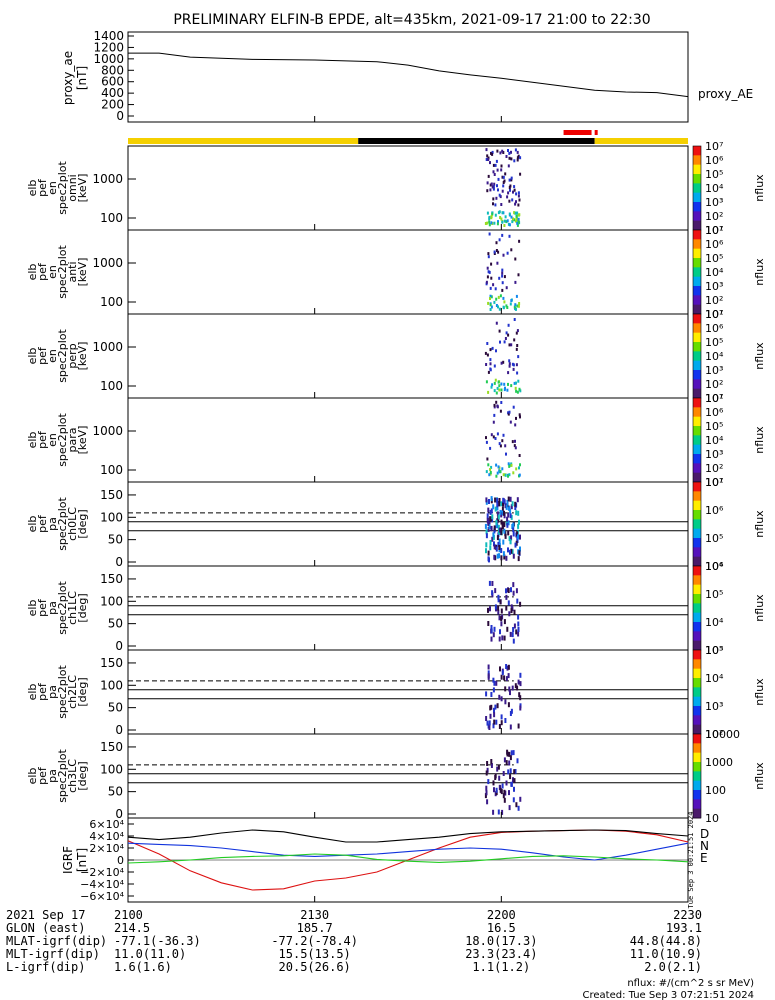 The image size is (775, 1000). Describe the element at coordinates (243, 141) in the screenshot. I see `status-bar-sunlit` at that location.